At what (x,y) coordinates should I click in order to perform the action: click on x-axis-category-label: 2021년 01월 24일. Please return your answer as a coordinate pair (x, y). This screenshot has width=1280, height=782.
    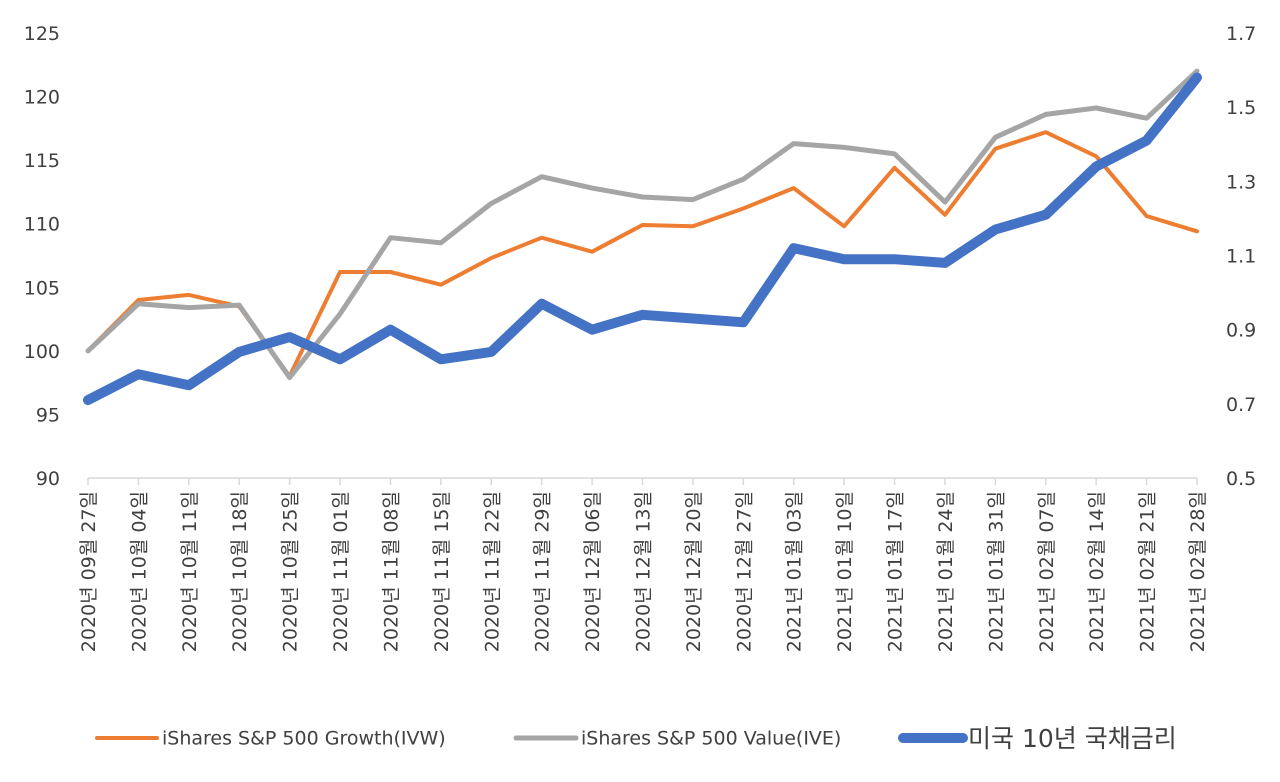
    Looking at the image, I should click on (946, 571).